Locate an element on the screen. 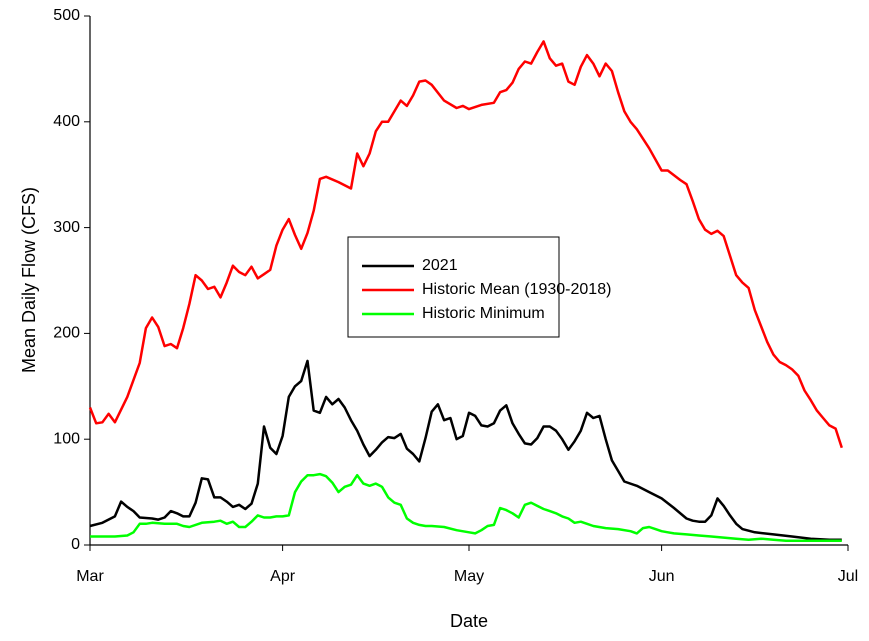 This screenshot has width=869, height=641. x-axis-label: Date is located at coordinates (469, 621).